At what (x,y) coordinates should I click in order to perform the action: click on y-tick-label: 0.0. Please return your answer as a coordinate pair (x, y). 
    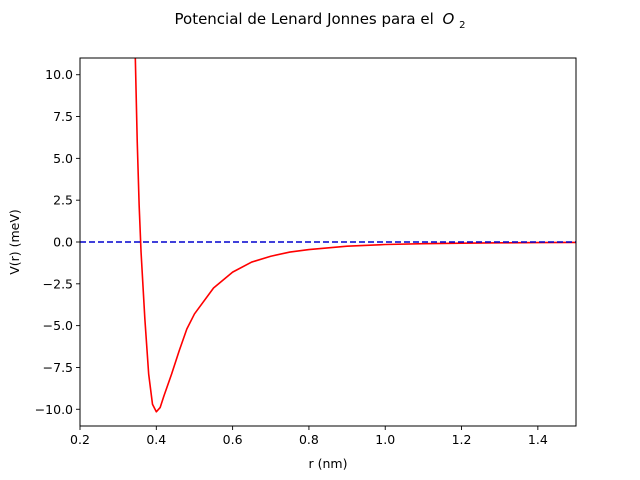
    Looking at the image, I should click on (63, 242).